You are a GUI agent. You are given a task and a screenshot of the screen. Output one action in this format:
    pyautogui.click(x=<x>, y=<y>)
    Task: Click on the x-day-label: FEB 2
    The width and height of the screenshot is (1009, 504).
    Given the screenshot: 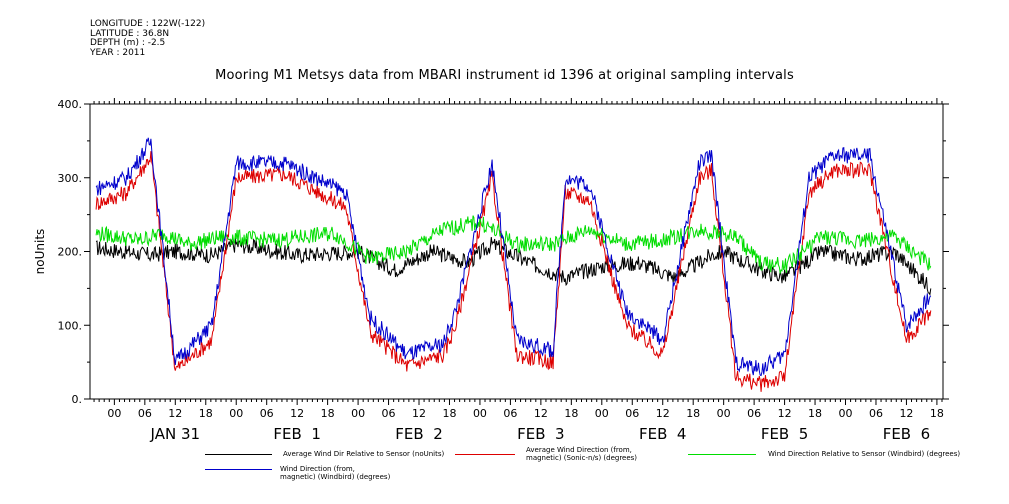 What is the action you would take?
    pyautogui.click(x=418, y=434)
    